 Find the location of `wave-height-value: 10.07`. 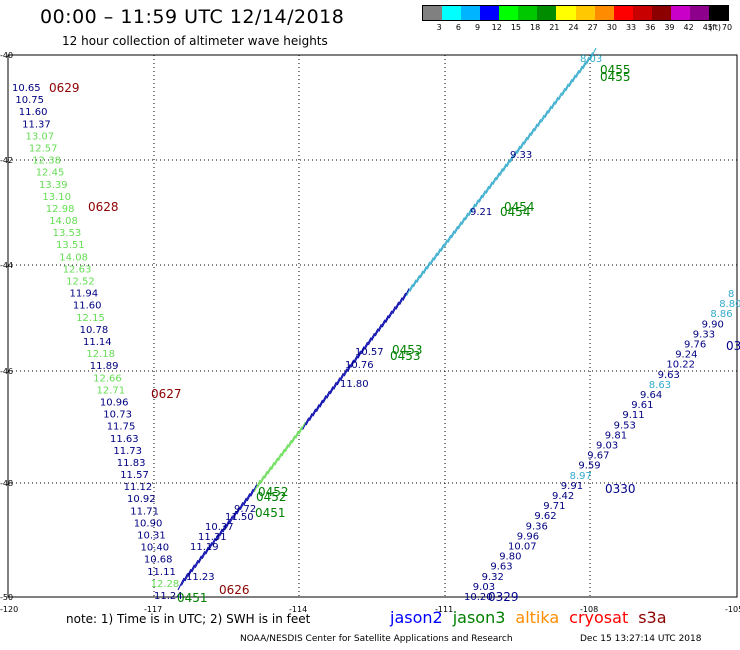

wave-height-value: 10.07 is located at coordinates (522, 547).